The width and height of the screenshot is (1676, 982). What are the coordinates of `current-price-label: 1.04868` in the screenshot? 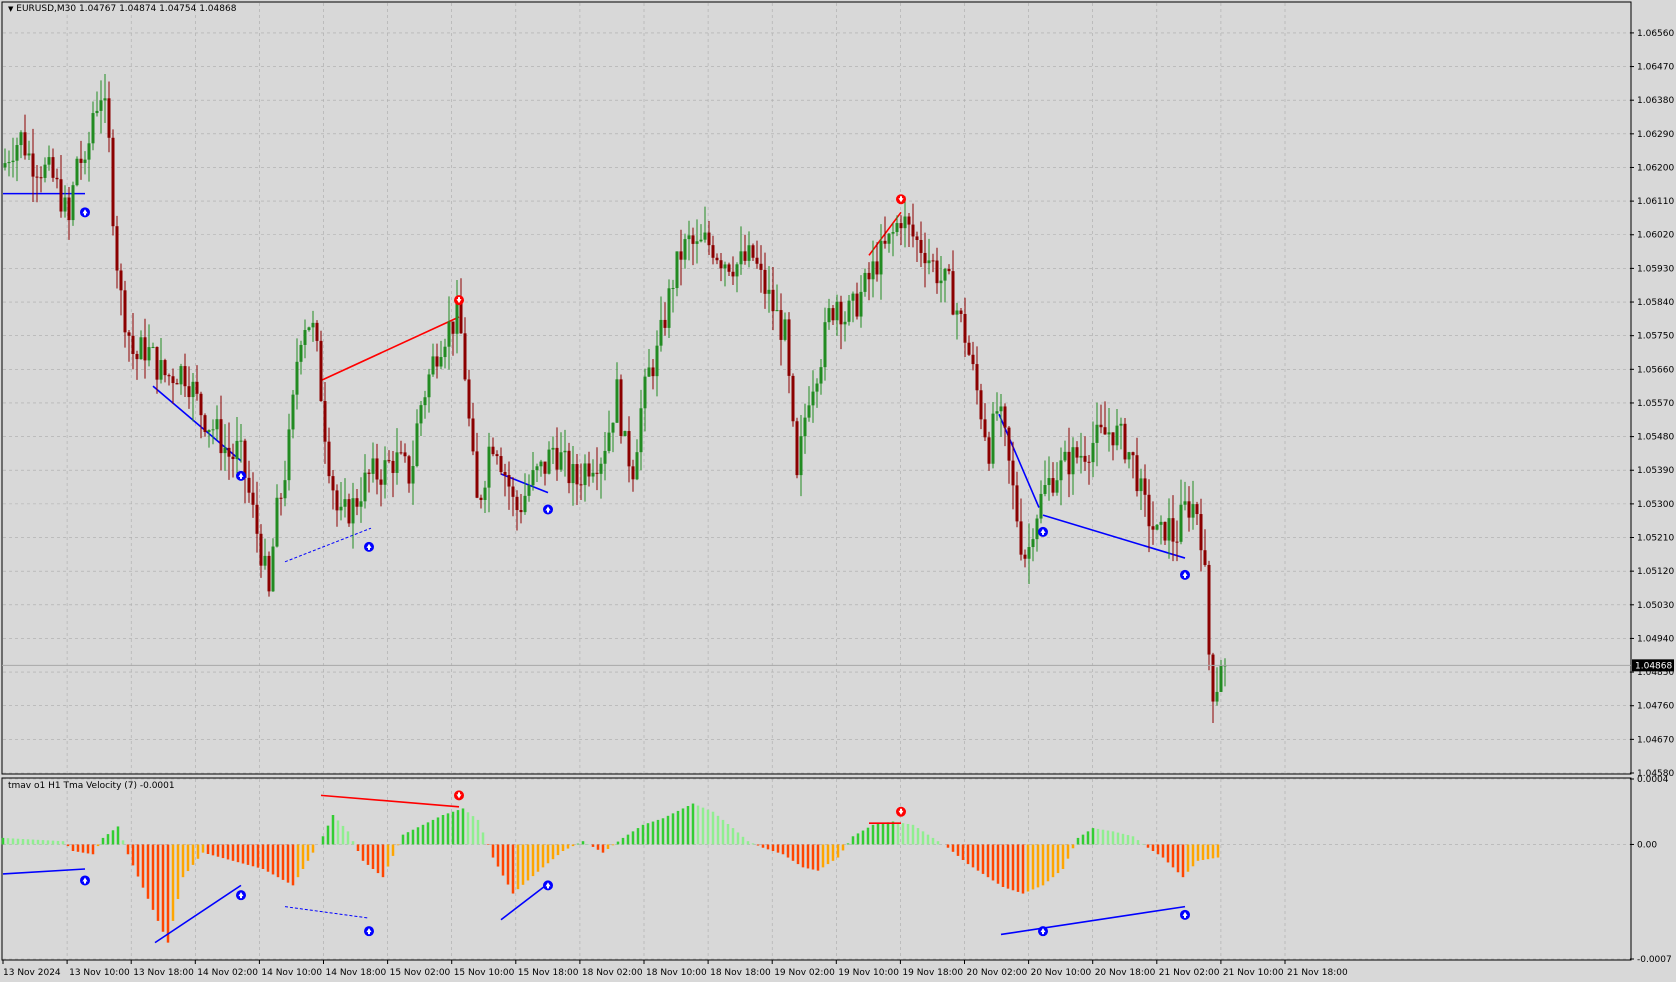 It's located at (1653, 666).